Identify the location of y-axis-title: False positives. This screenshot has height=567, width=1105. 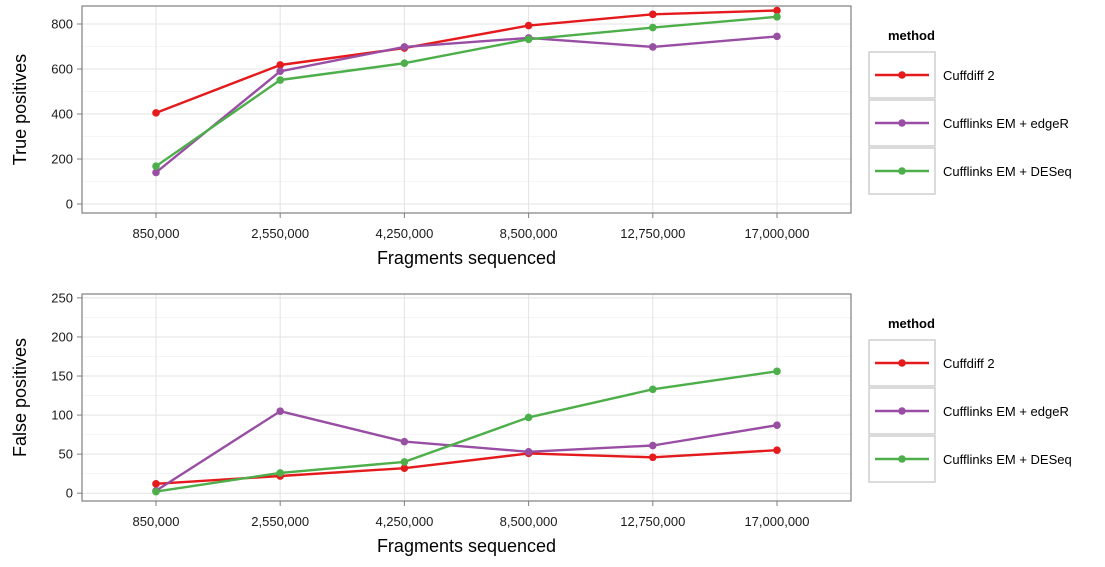
(20, 397).